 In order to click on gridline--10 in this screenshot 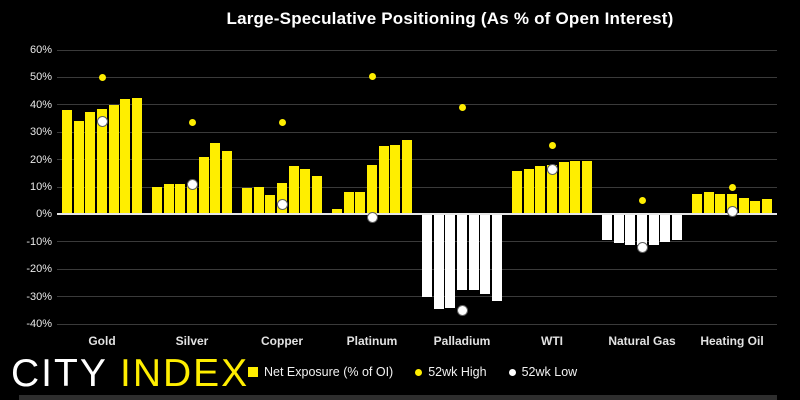, I will do `click(417, 242)`.